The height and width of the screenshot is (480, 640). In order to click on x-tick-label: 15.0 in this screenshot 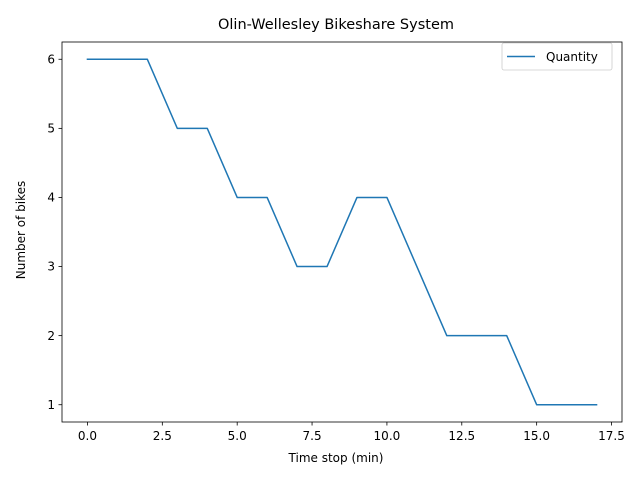, I will do `click(536, 436)`.